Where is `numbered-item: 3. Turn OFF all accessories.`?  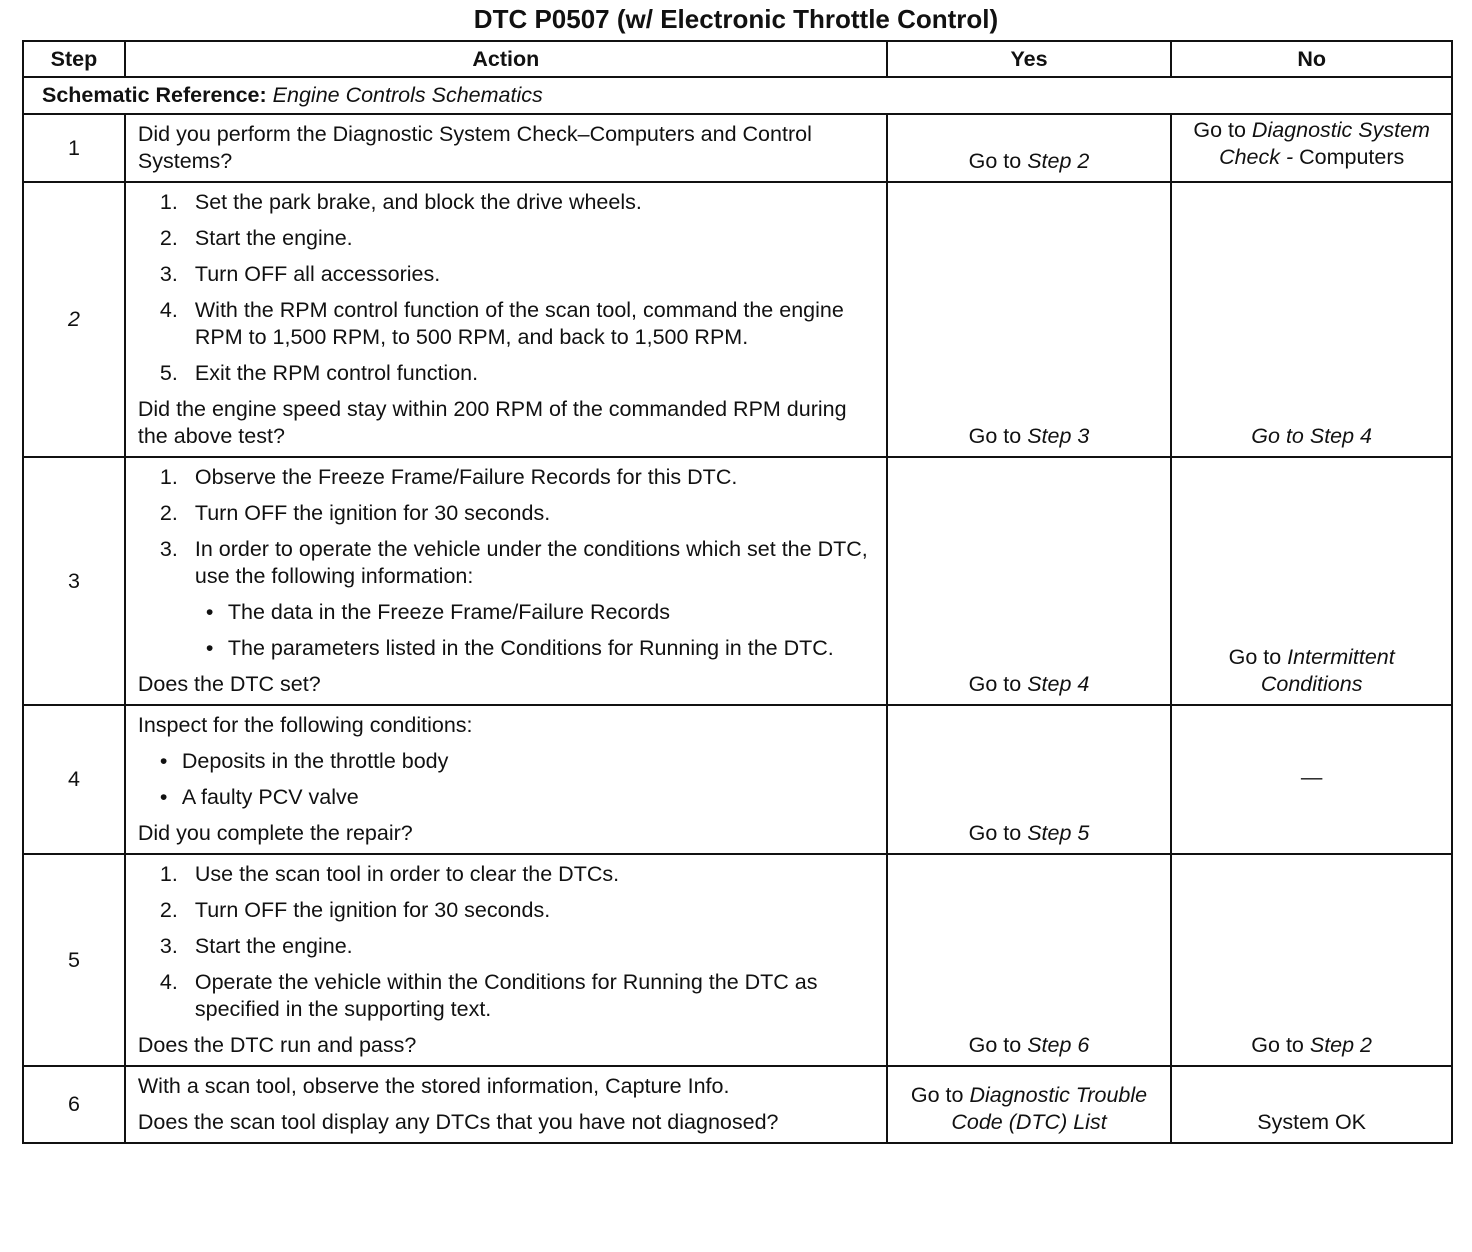
numbered-item: 3. Turn OFF all accessories. is located at coordinates (518, 274).